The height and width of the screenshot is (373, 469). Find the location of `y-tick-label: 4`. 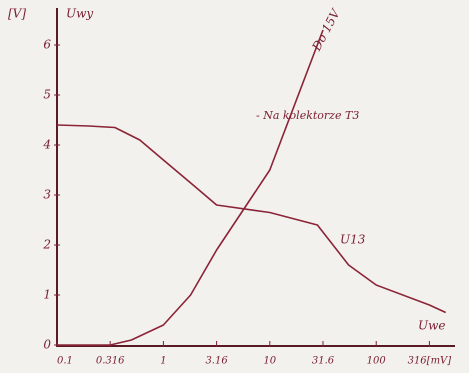

y-tick-label: 4 is located at coordinates (46, 145).